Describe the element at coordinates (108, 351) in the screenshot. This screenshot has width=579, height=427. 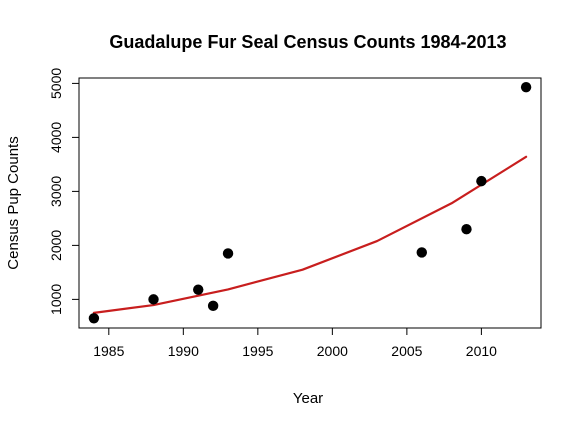
I see `x-tick-label: 1985` at that location.